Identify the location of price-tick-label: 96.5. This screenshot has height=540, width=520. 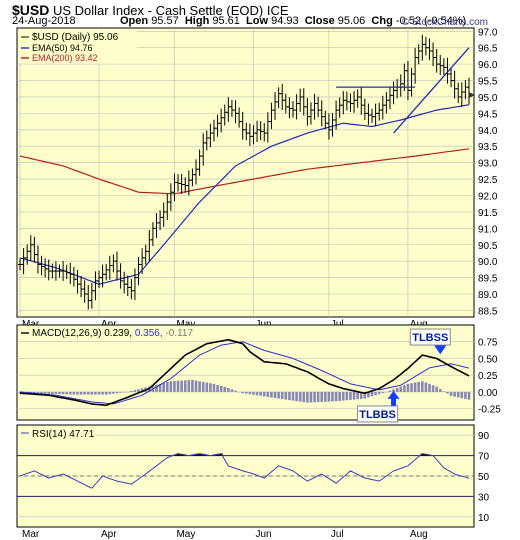
(488, 49).